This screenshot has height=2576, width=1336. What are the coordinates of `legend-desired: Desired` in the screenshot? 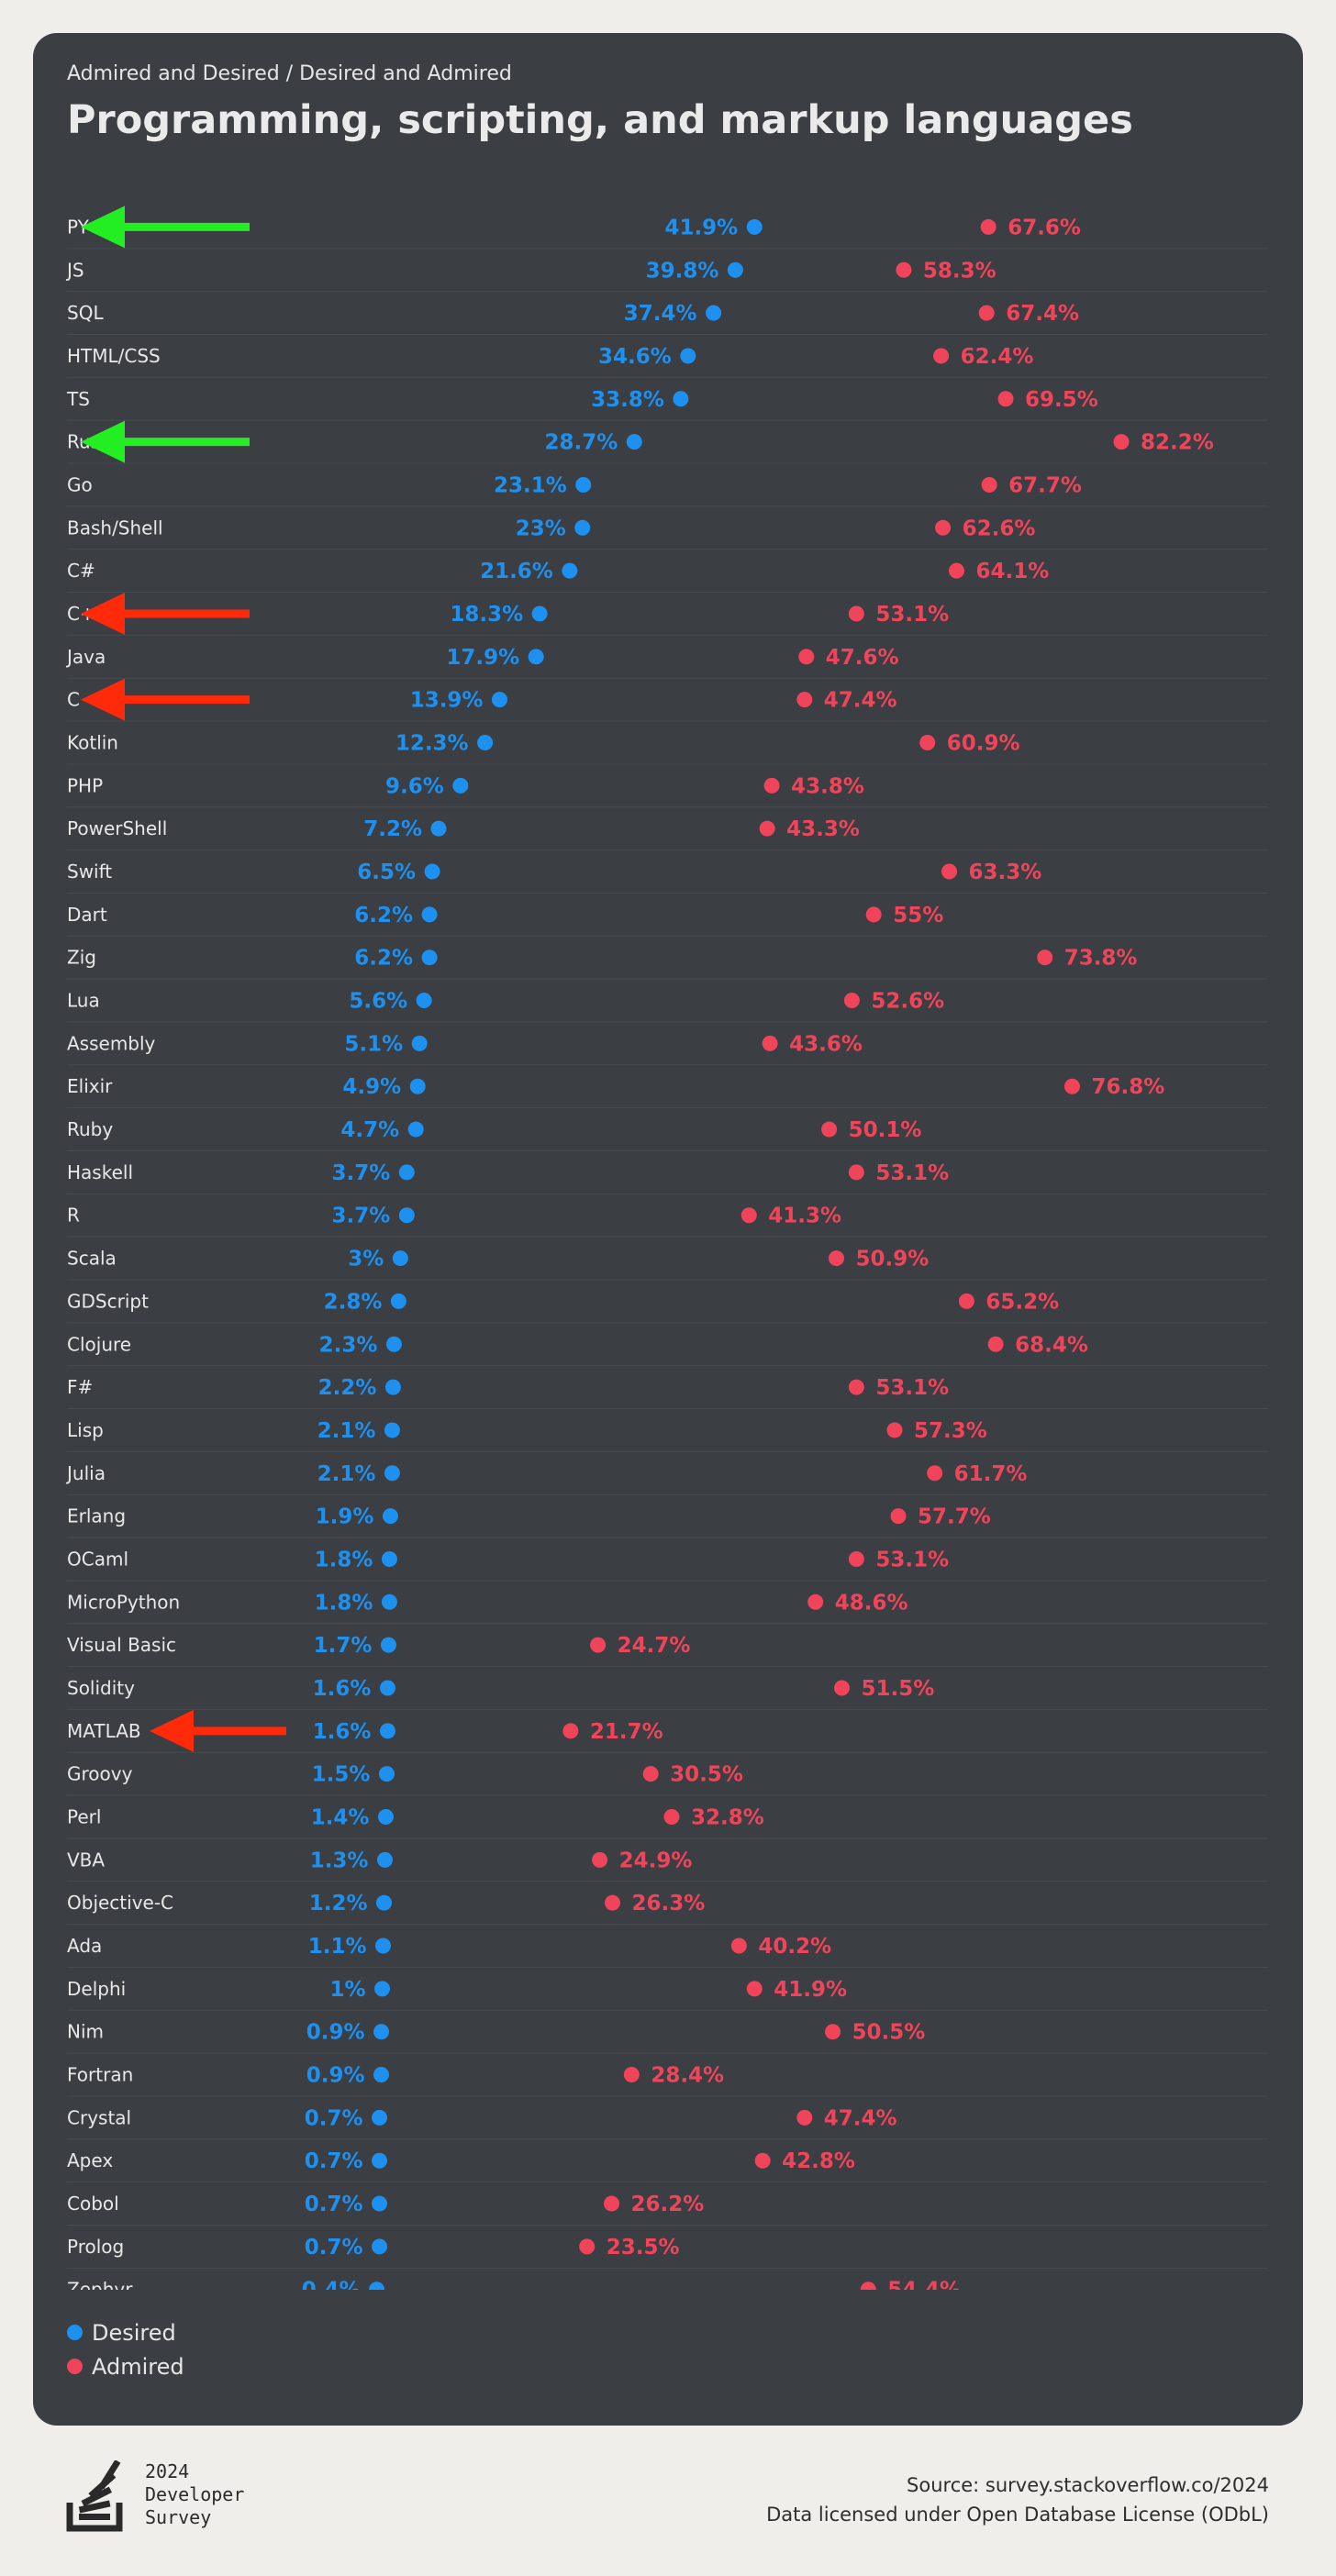 It's located at (125, 2332).